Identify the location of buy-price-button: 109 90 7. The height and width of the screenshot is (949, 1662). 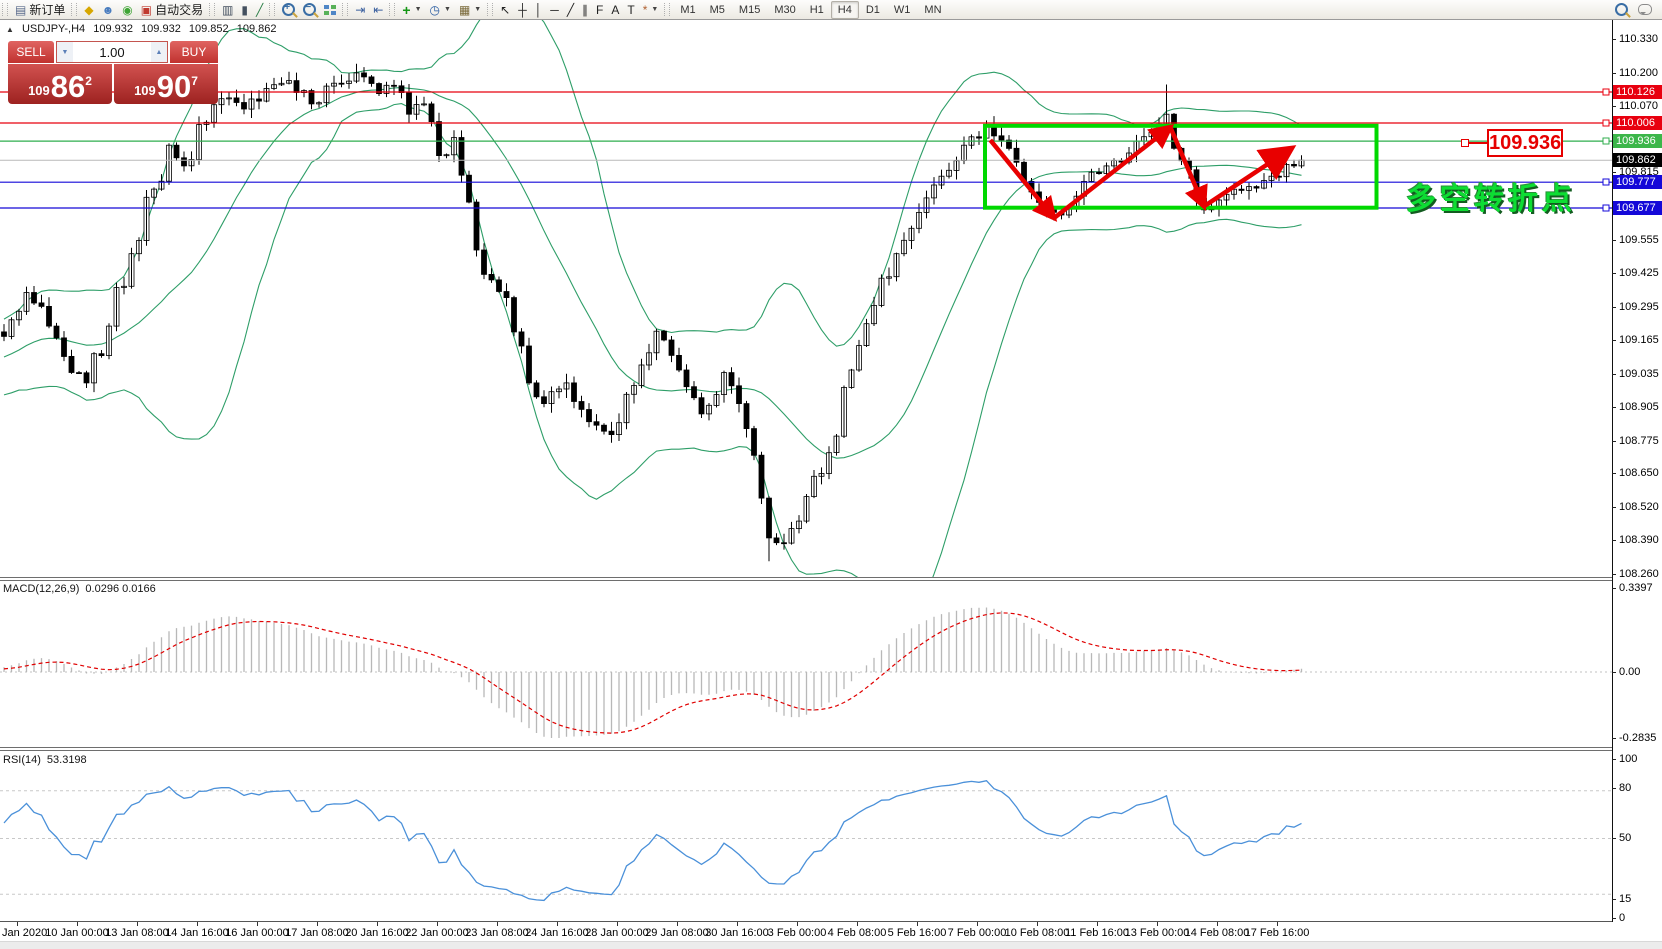
(166, 84).